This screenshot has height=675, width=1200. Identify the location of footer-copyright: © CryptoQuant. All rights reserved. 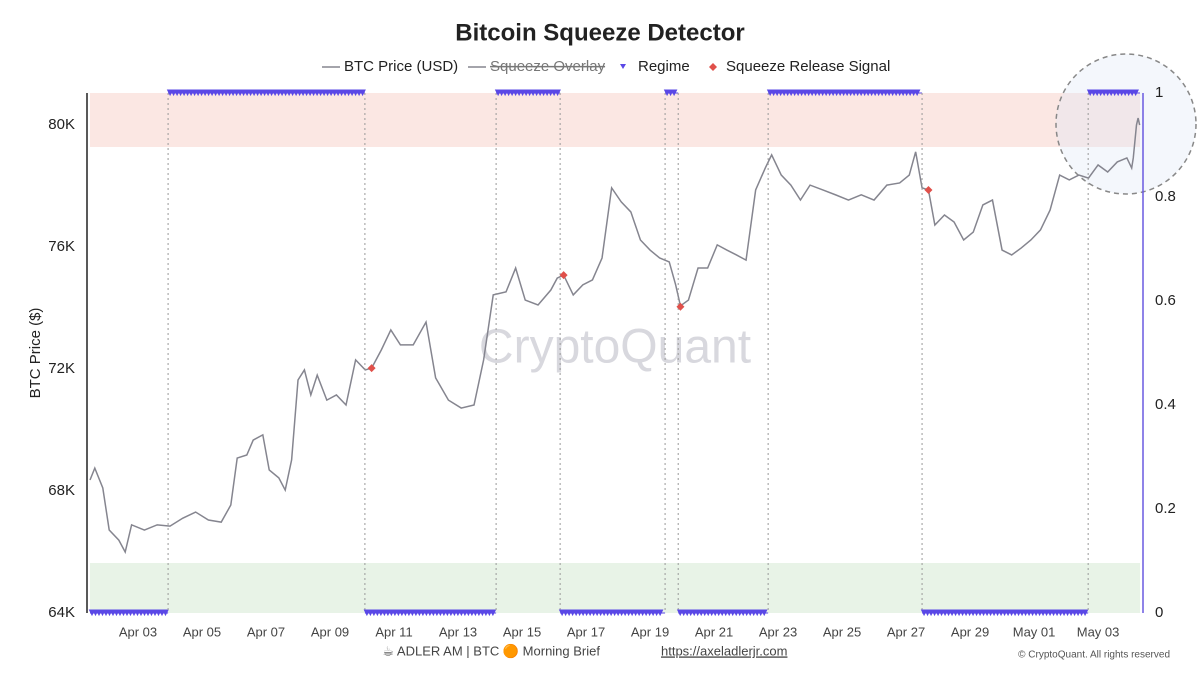
(1094, 655).